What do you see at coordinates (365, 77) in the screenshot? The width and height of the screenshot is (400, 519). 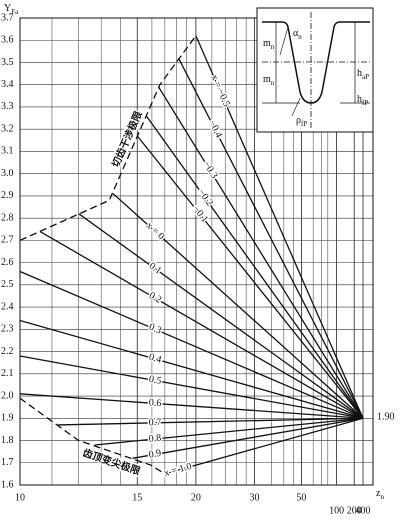 I see `inset-label-sub: aP` at bounding box center [365, 77].